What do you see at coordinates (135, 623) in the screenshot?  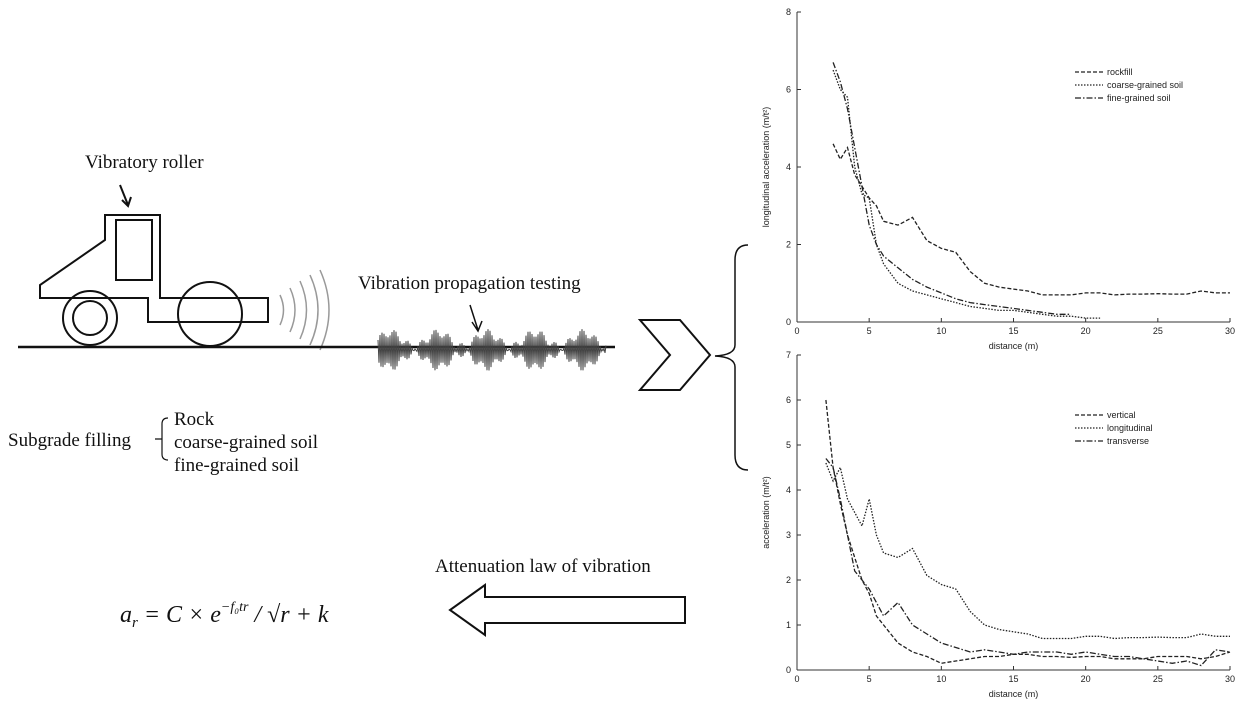 I see `formula-part: r` at bounding box center [135, 623].